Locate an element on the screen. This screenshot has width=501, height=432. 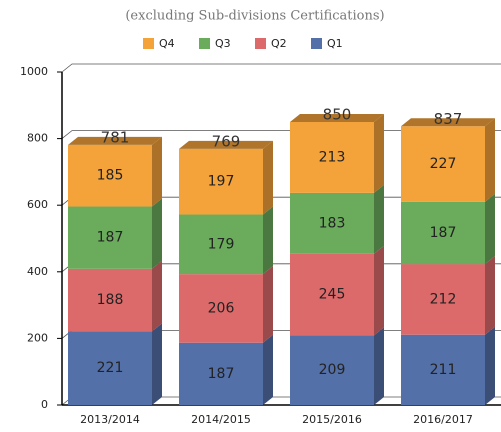
total-label: 769 is located at coordinates (226, 141).